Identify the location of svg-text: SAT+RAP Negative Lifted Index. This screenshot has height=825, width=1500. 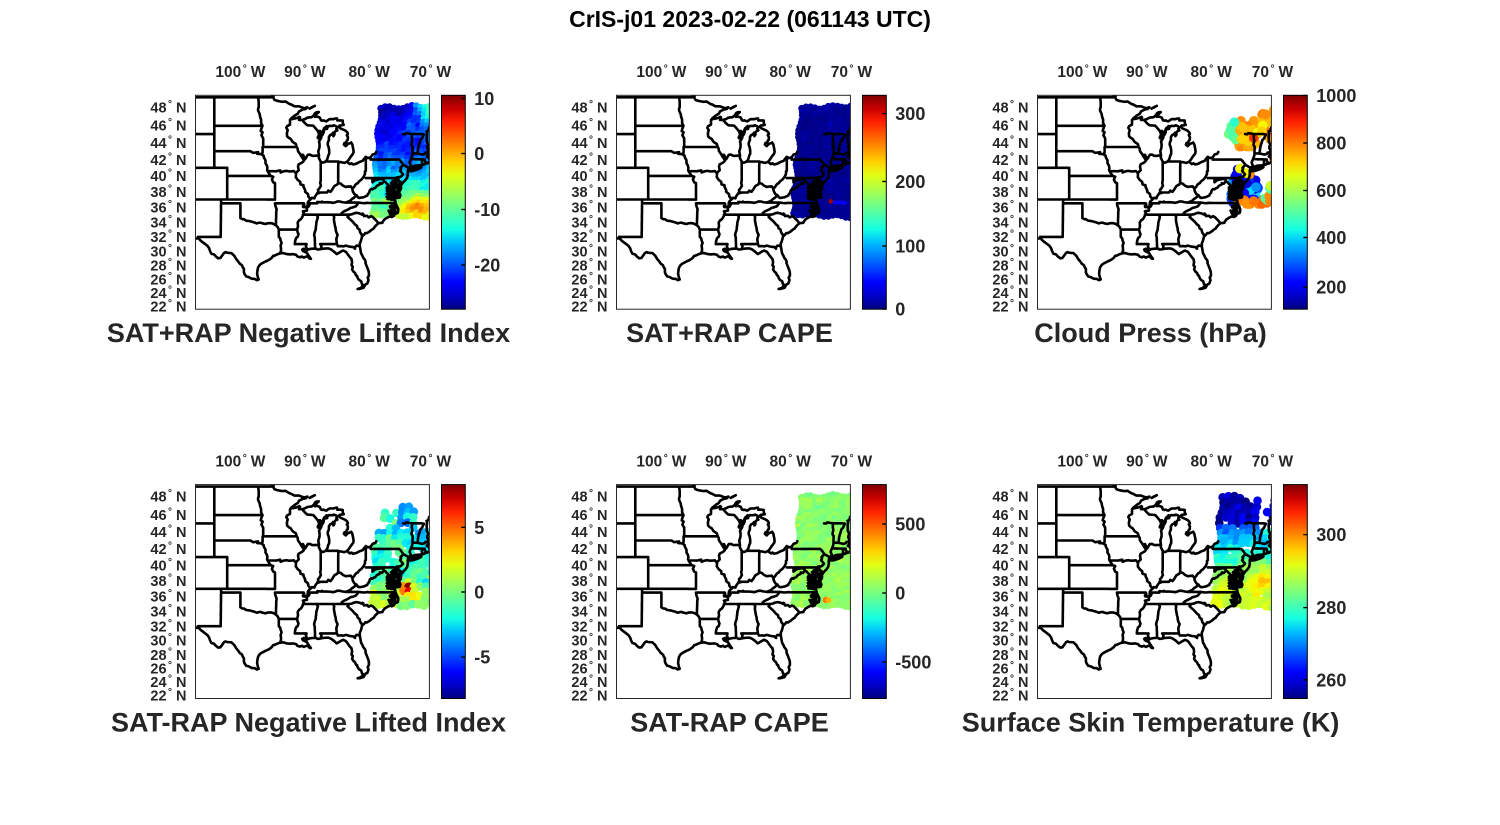
(308, 333).